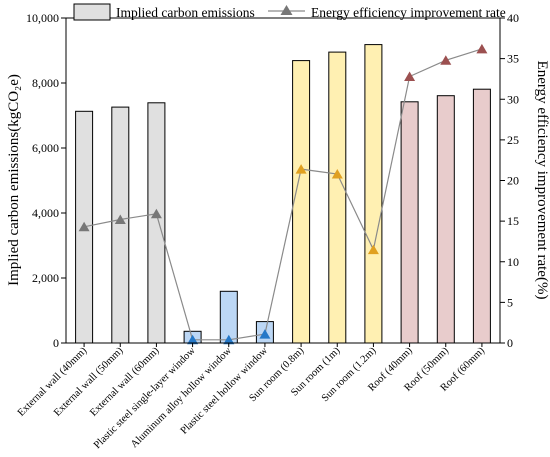  What do you see at coordinates (125, 382) in the screenshot?
I see `category-label: External wall (60mm)` at bounding box center [125, 382].